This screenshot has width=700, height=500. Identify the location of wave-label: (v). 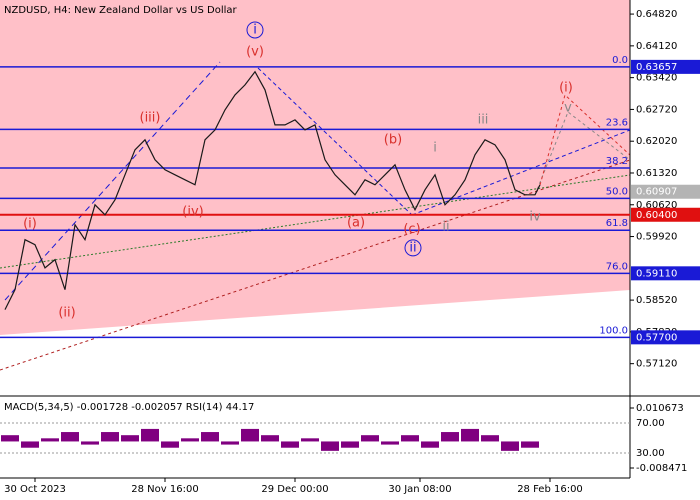
(255, 51).